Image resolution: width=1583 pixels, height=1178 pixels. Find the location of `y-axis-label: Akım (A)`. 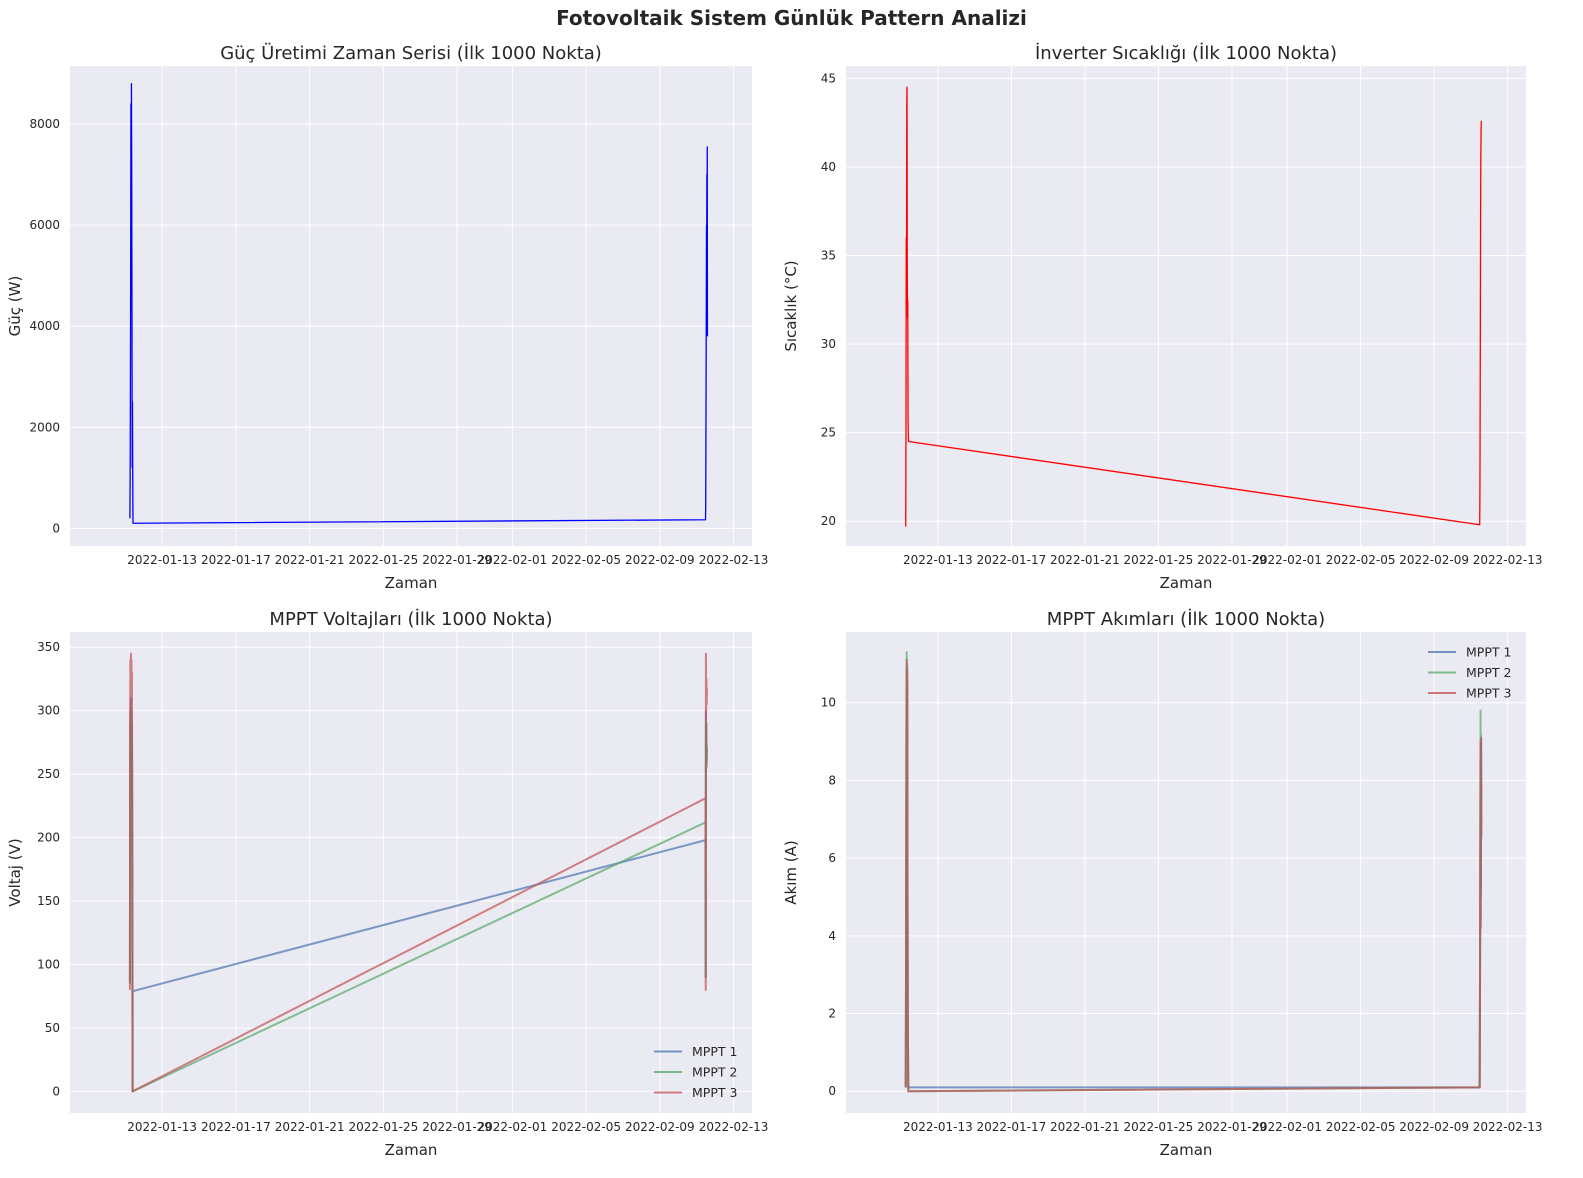

y-axis-label: Akım (A) is located at coordinates (791, 872).